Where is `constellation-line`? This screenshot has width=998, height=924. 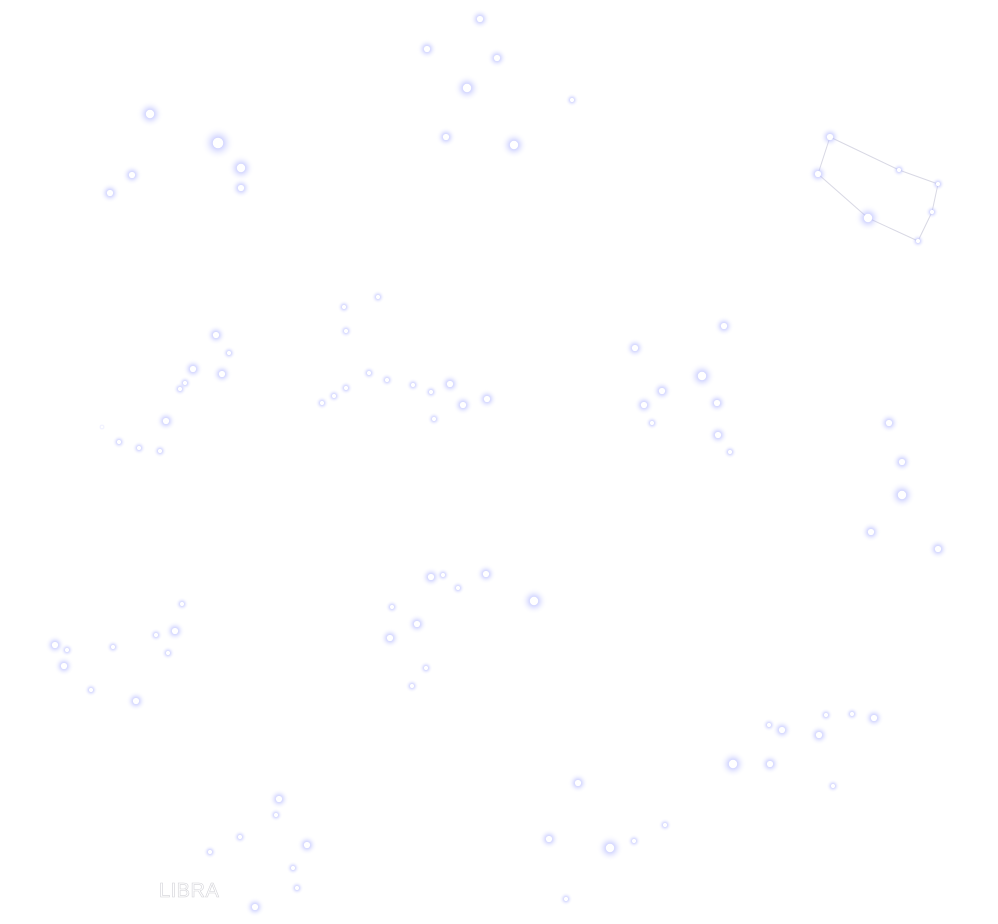
constellation-line is located at coordinates (918, 177).